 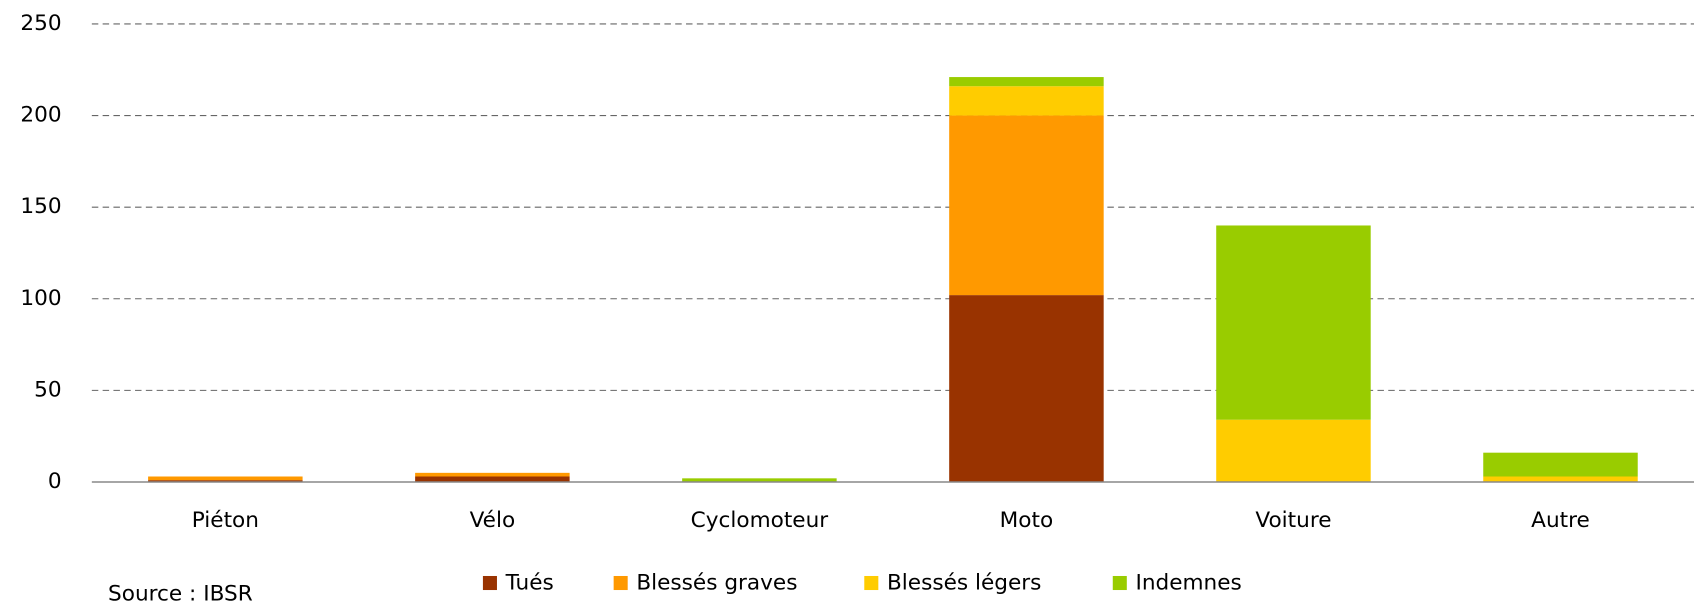 I want to click on y-tick-label: 250, so click(x=40, y=23).